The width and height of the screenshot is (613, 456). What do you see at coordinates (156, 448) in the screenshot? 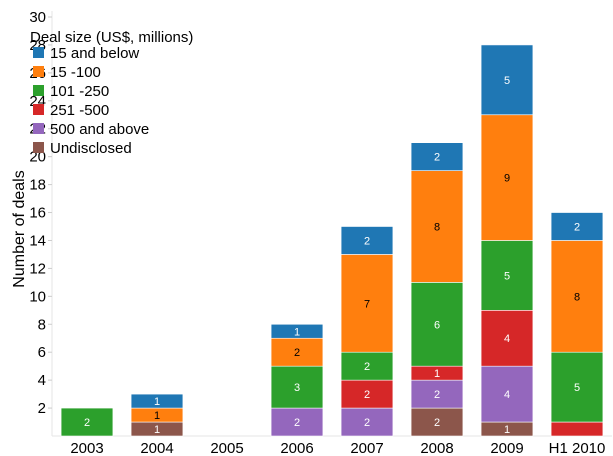
I see `x-tick-label: 2004` at bounding box center [156, 448].